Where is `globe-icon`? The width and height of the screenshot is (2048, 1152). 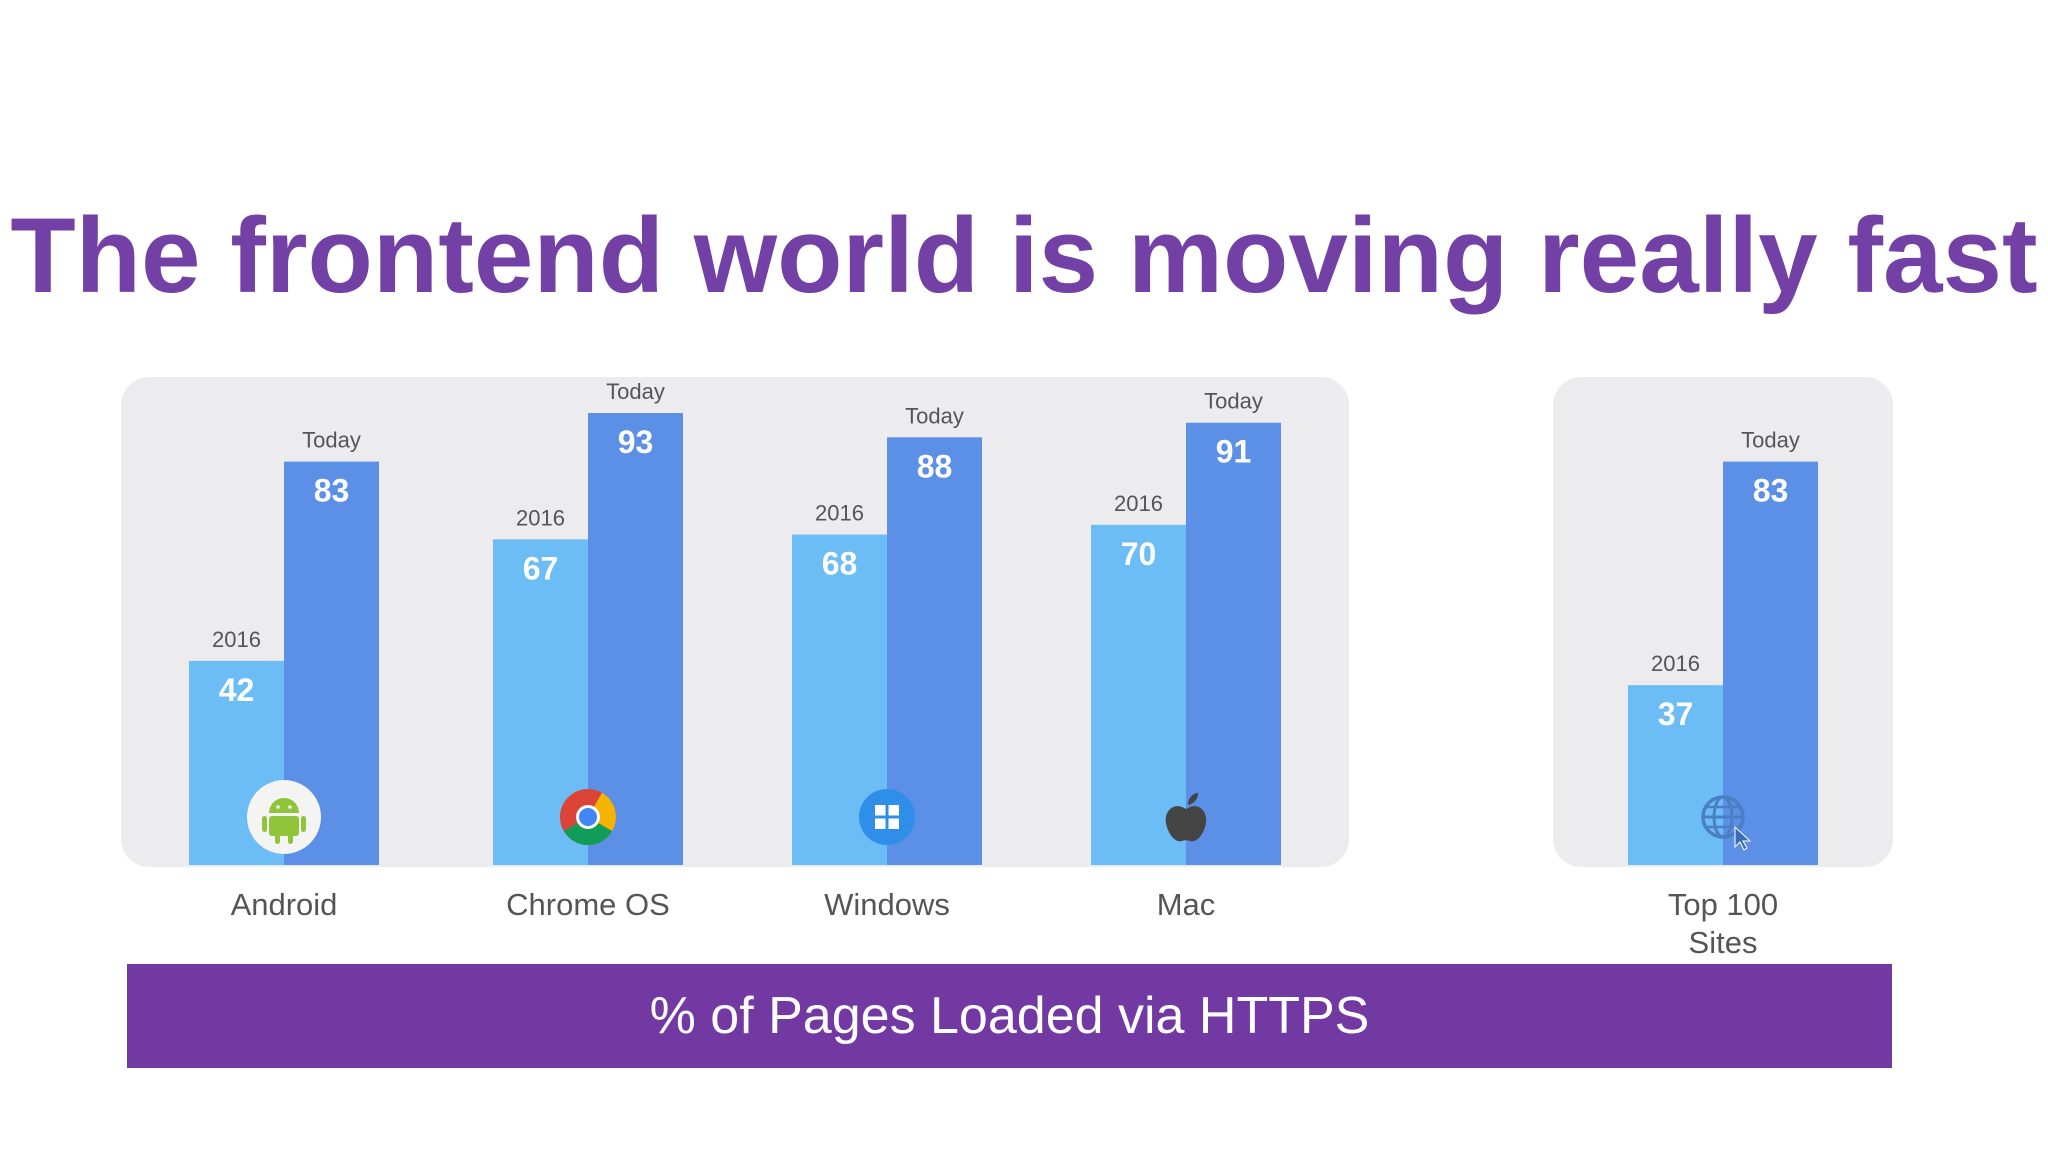
globe-icon is located at coordinates (1726, 823).